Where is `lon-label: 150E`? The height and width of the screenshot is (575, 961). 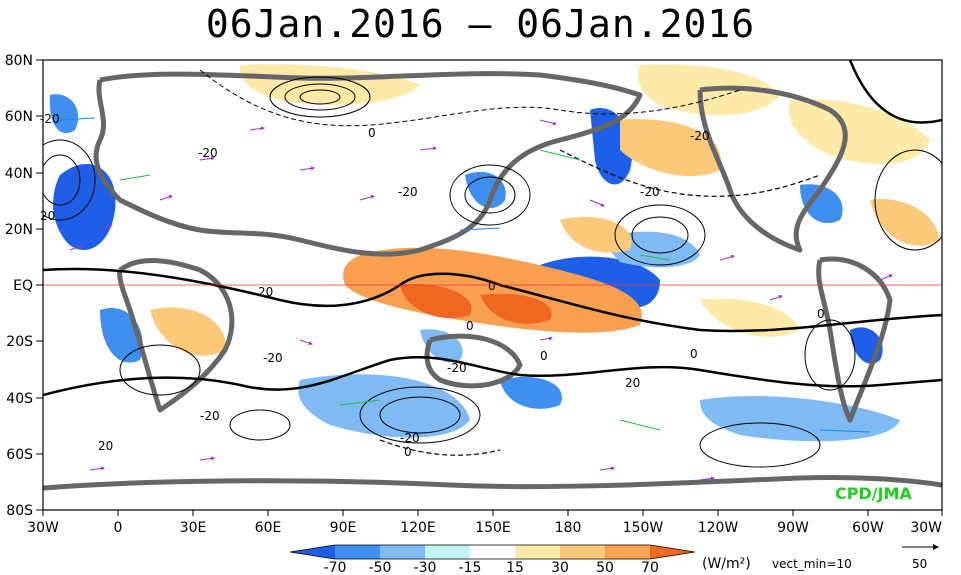
lon-label: 150E is located at coordinates (493, 528).